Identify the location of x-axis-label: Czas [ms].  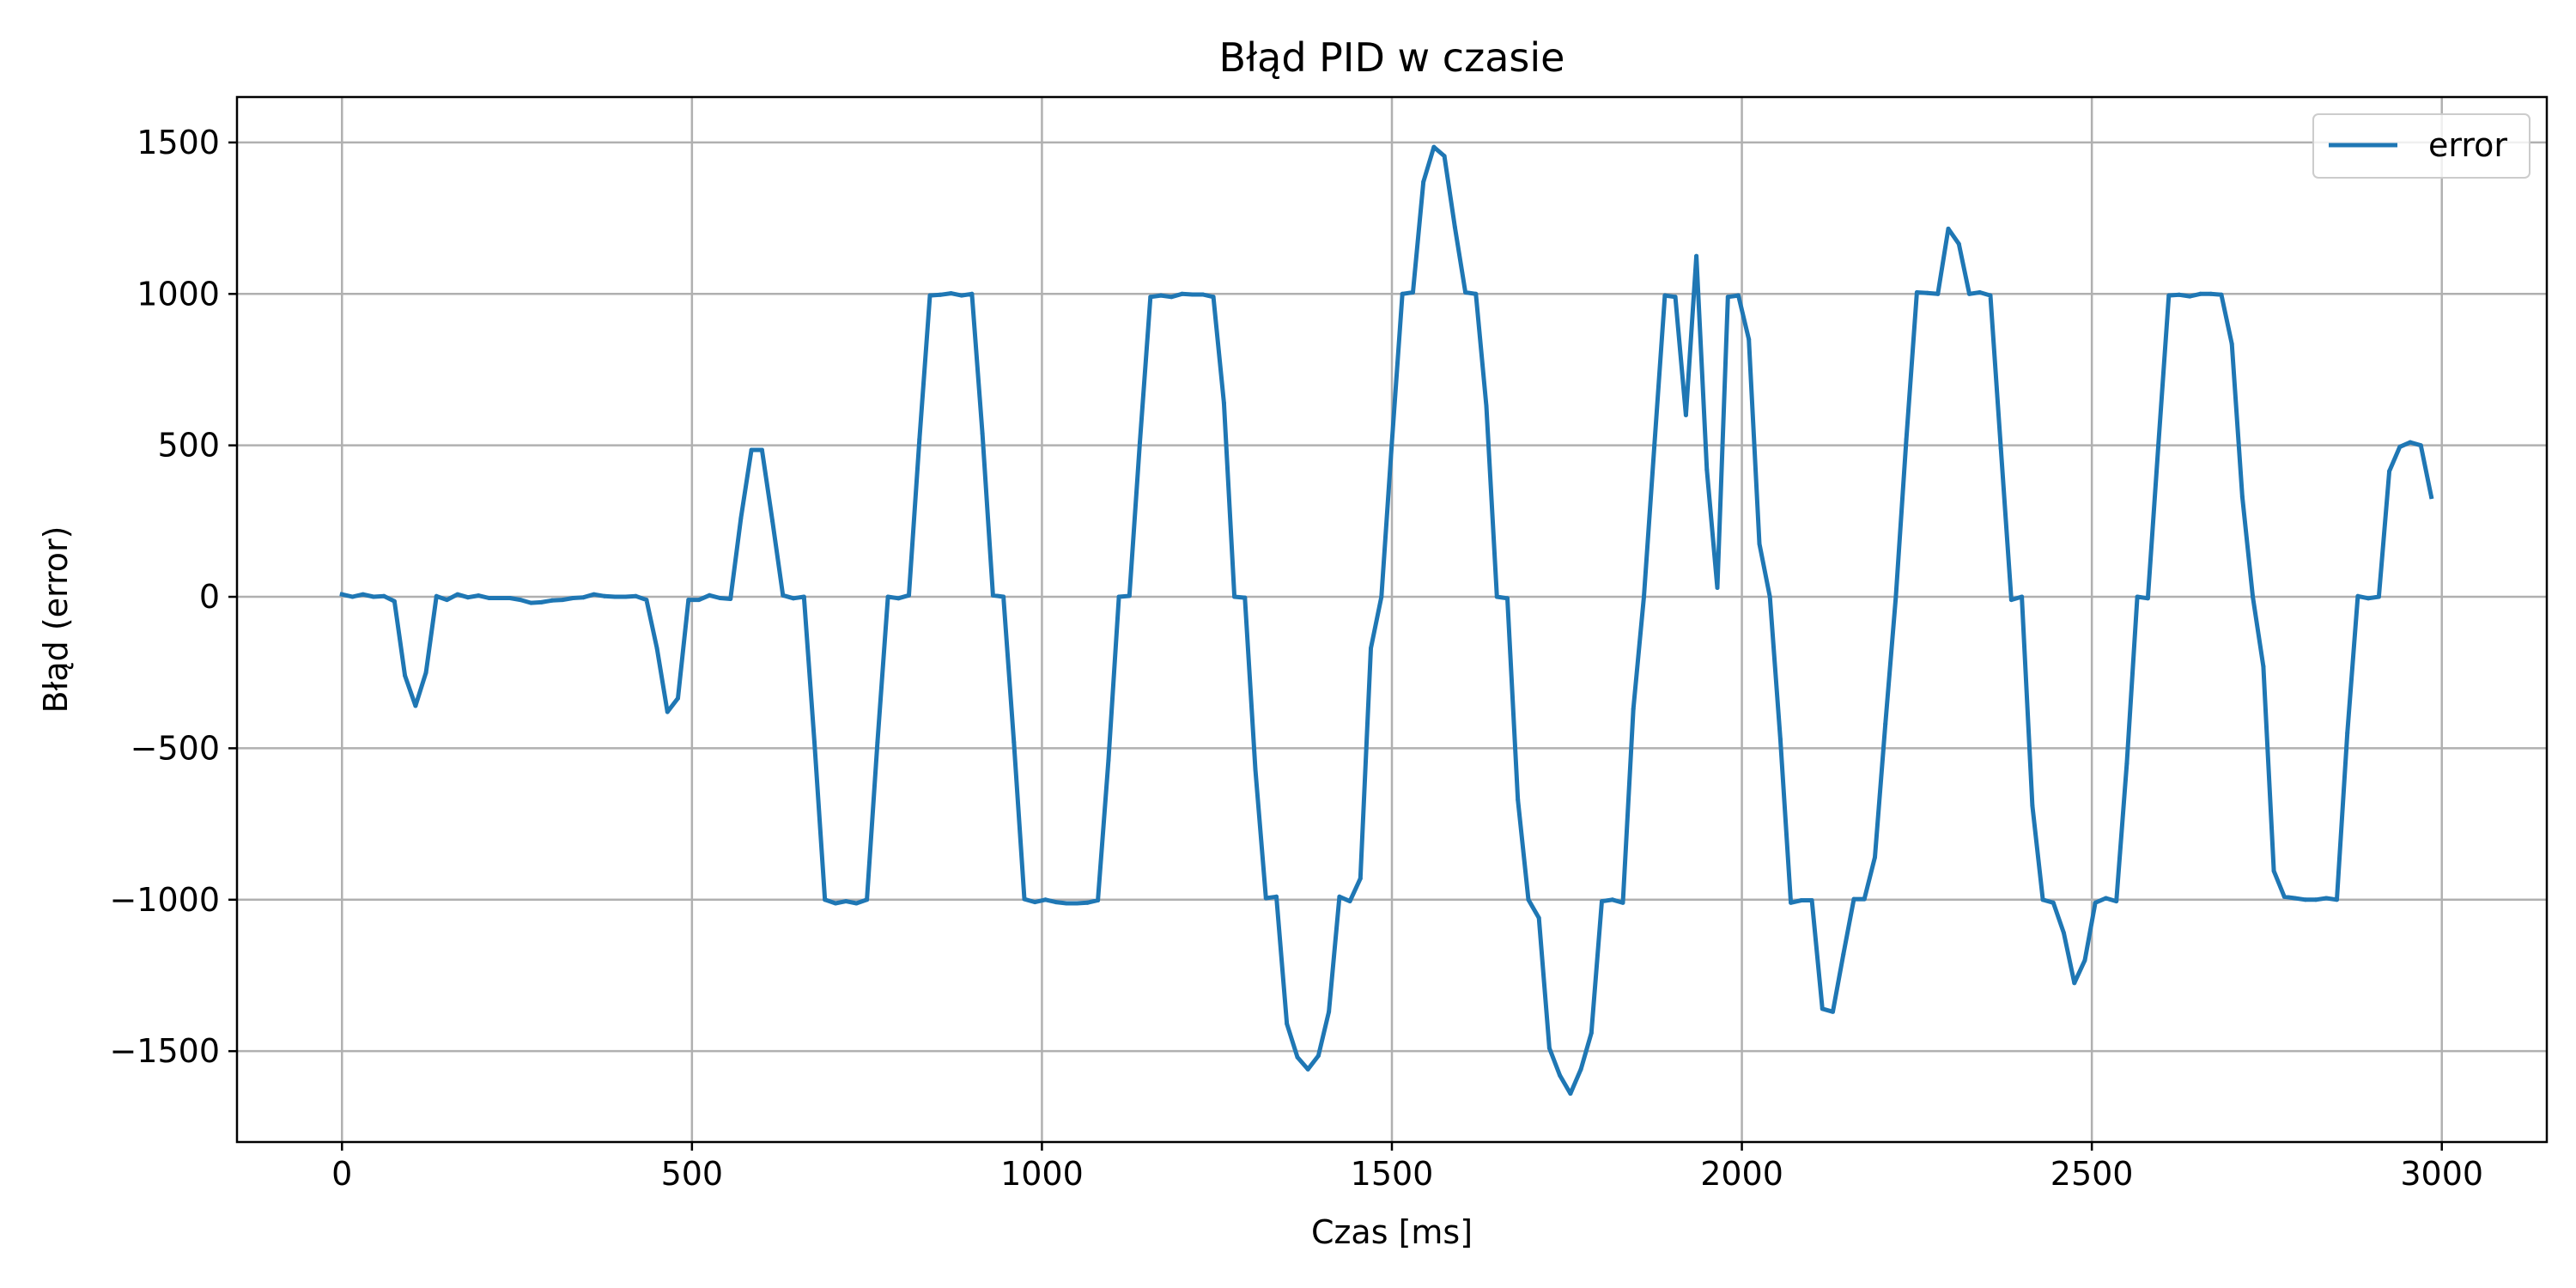
(1392, 1232).